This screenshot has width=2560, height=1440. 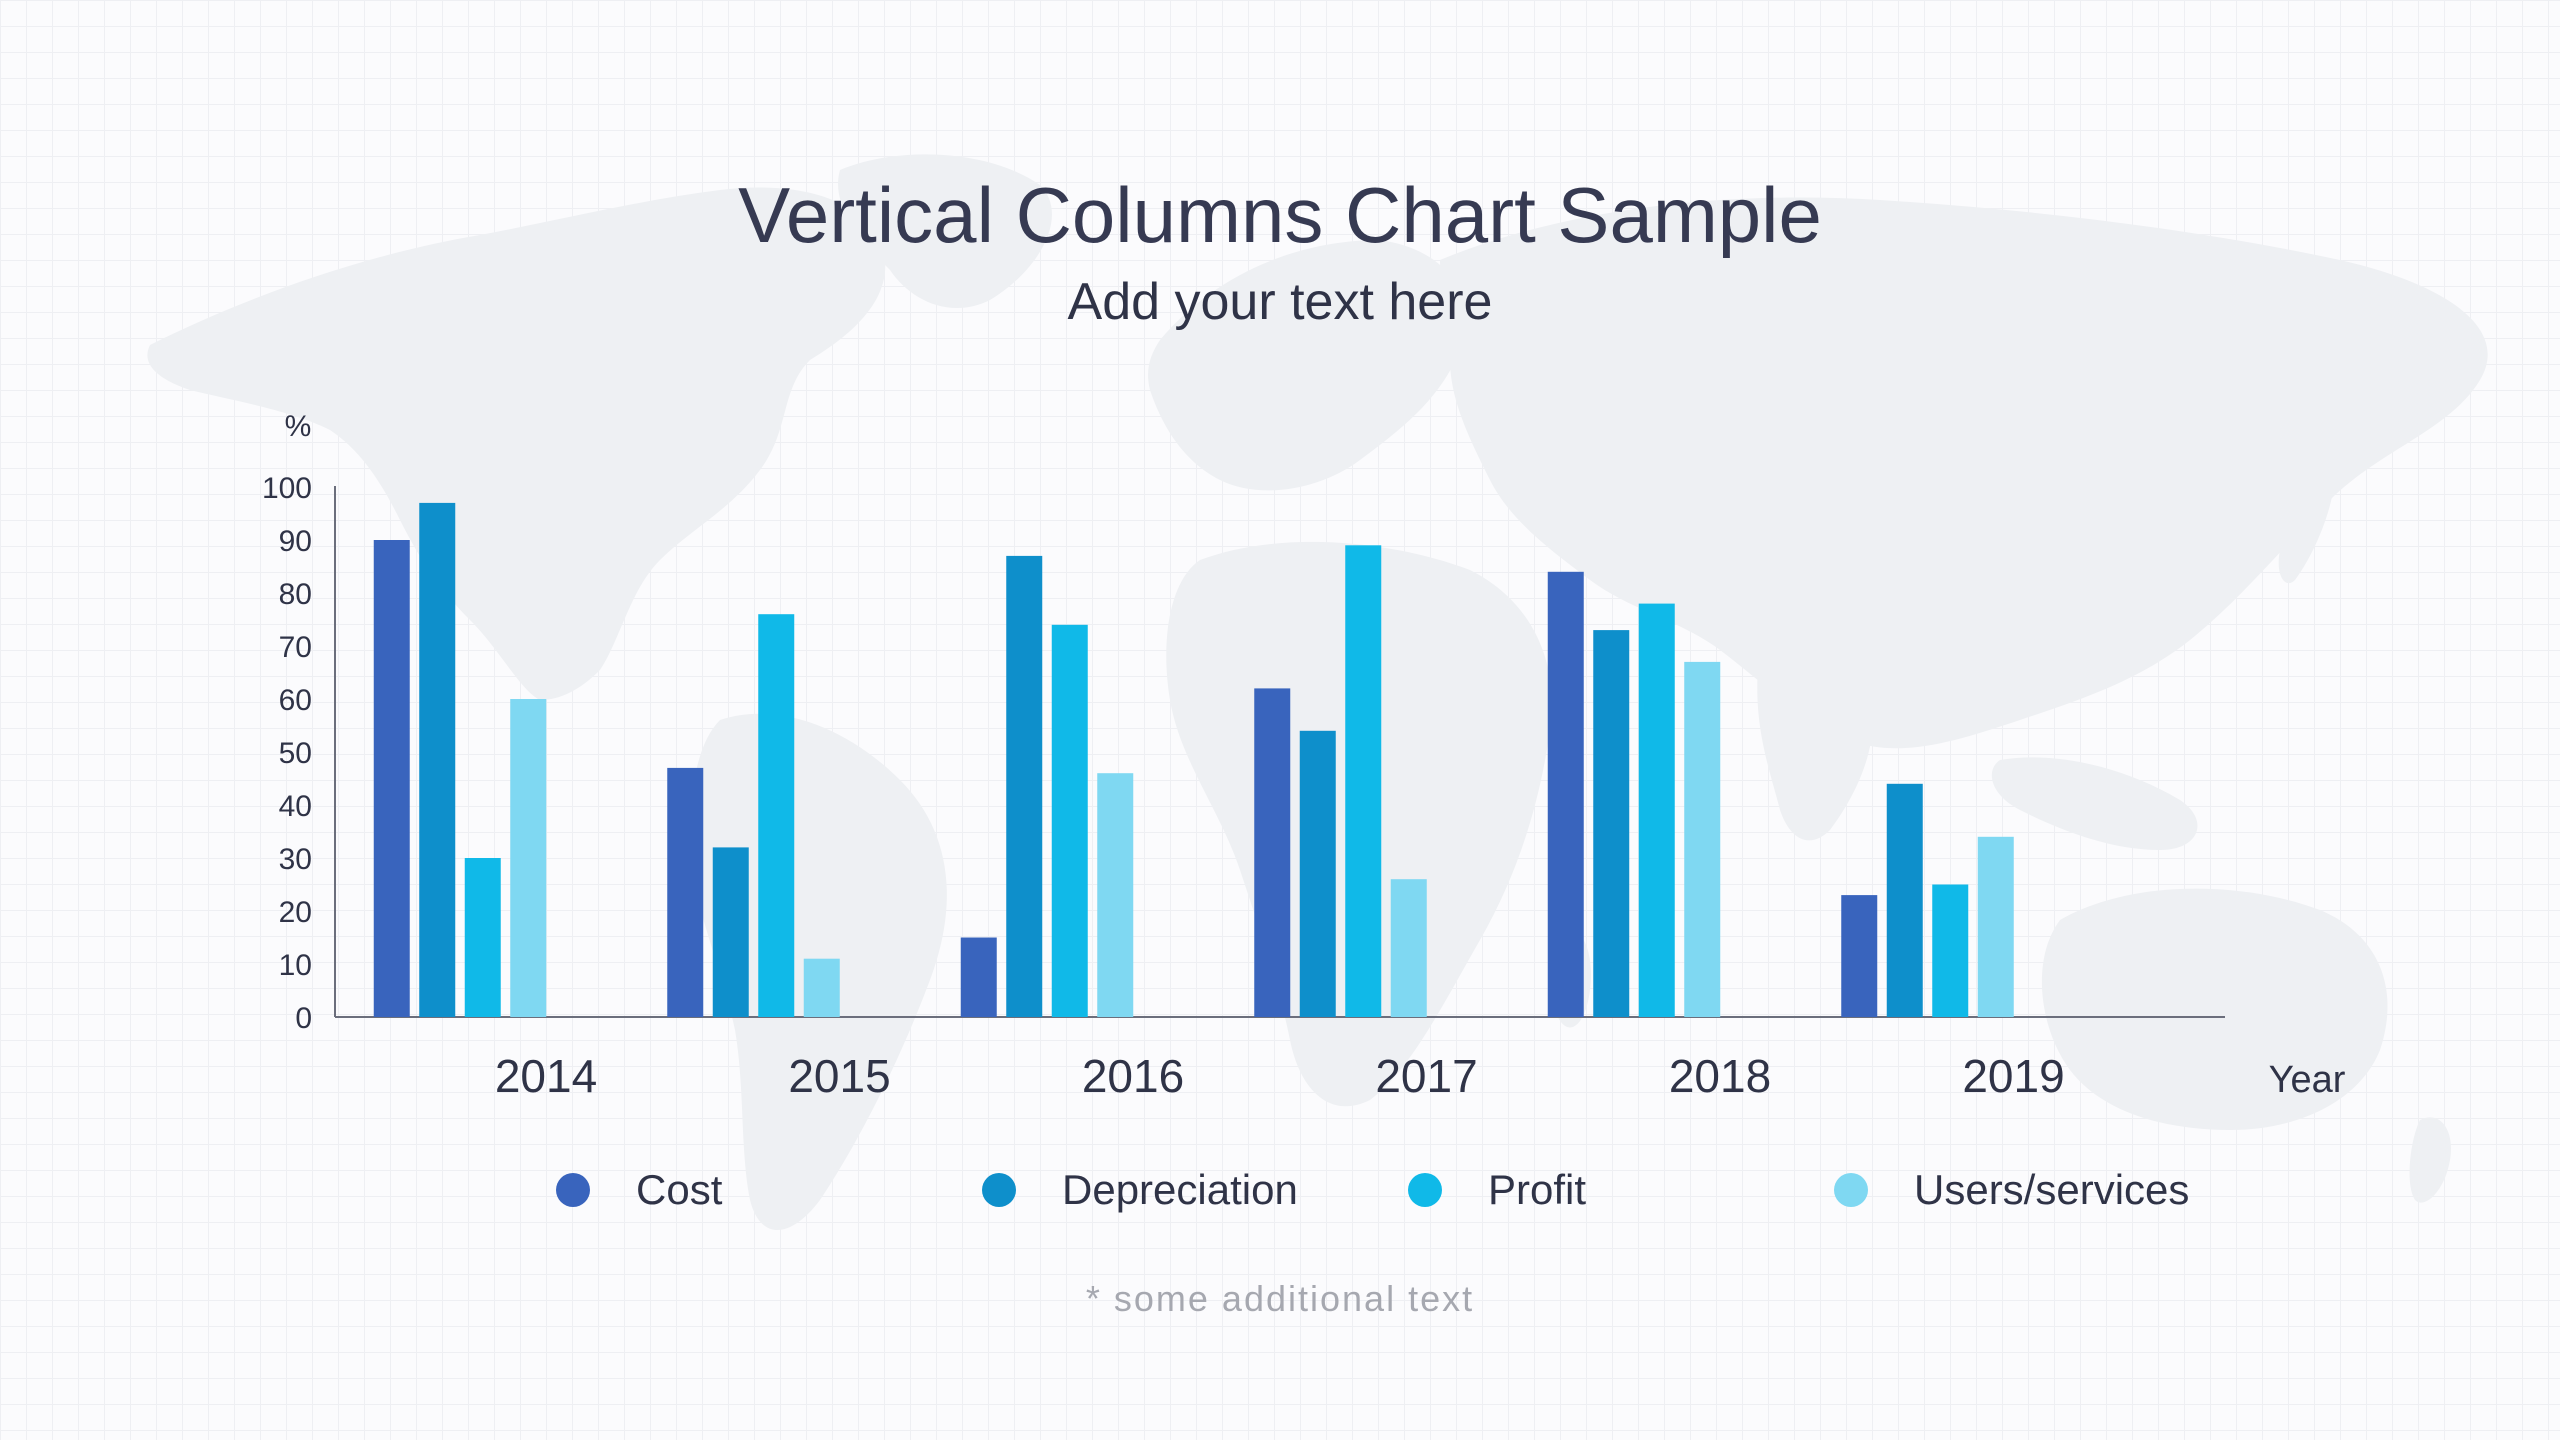 What do you see at coordinates (1317, 873) in the screenshot?
I see `bar-depreciation-2017` at bounding box center [1317, 873].